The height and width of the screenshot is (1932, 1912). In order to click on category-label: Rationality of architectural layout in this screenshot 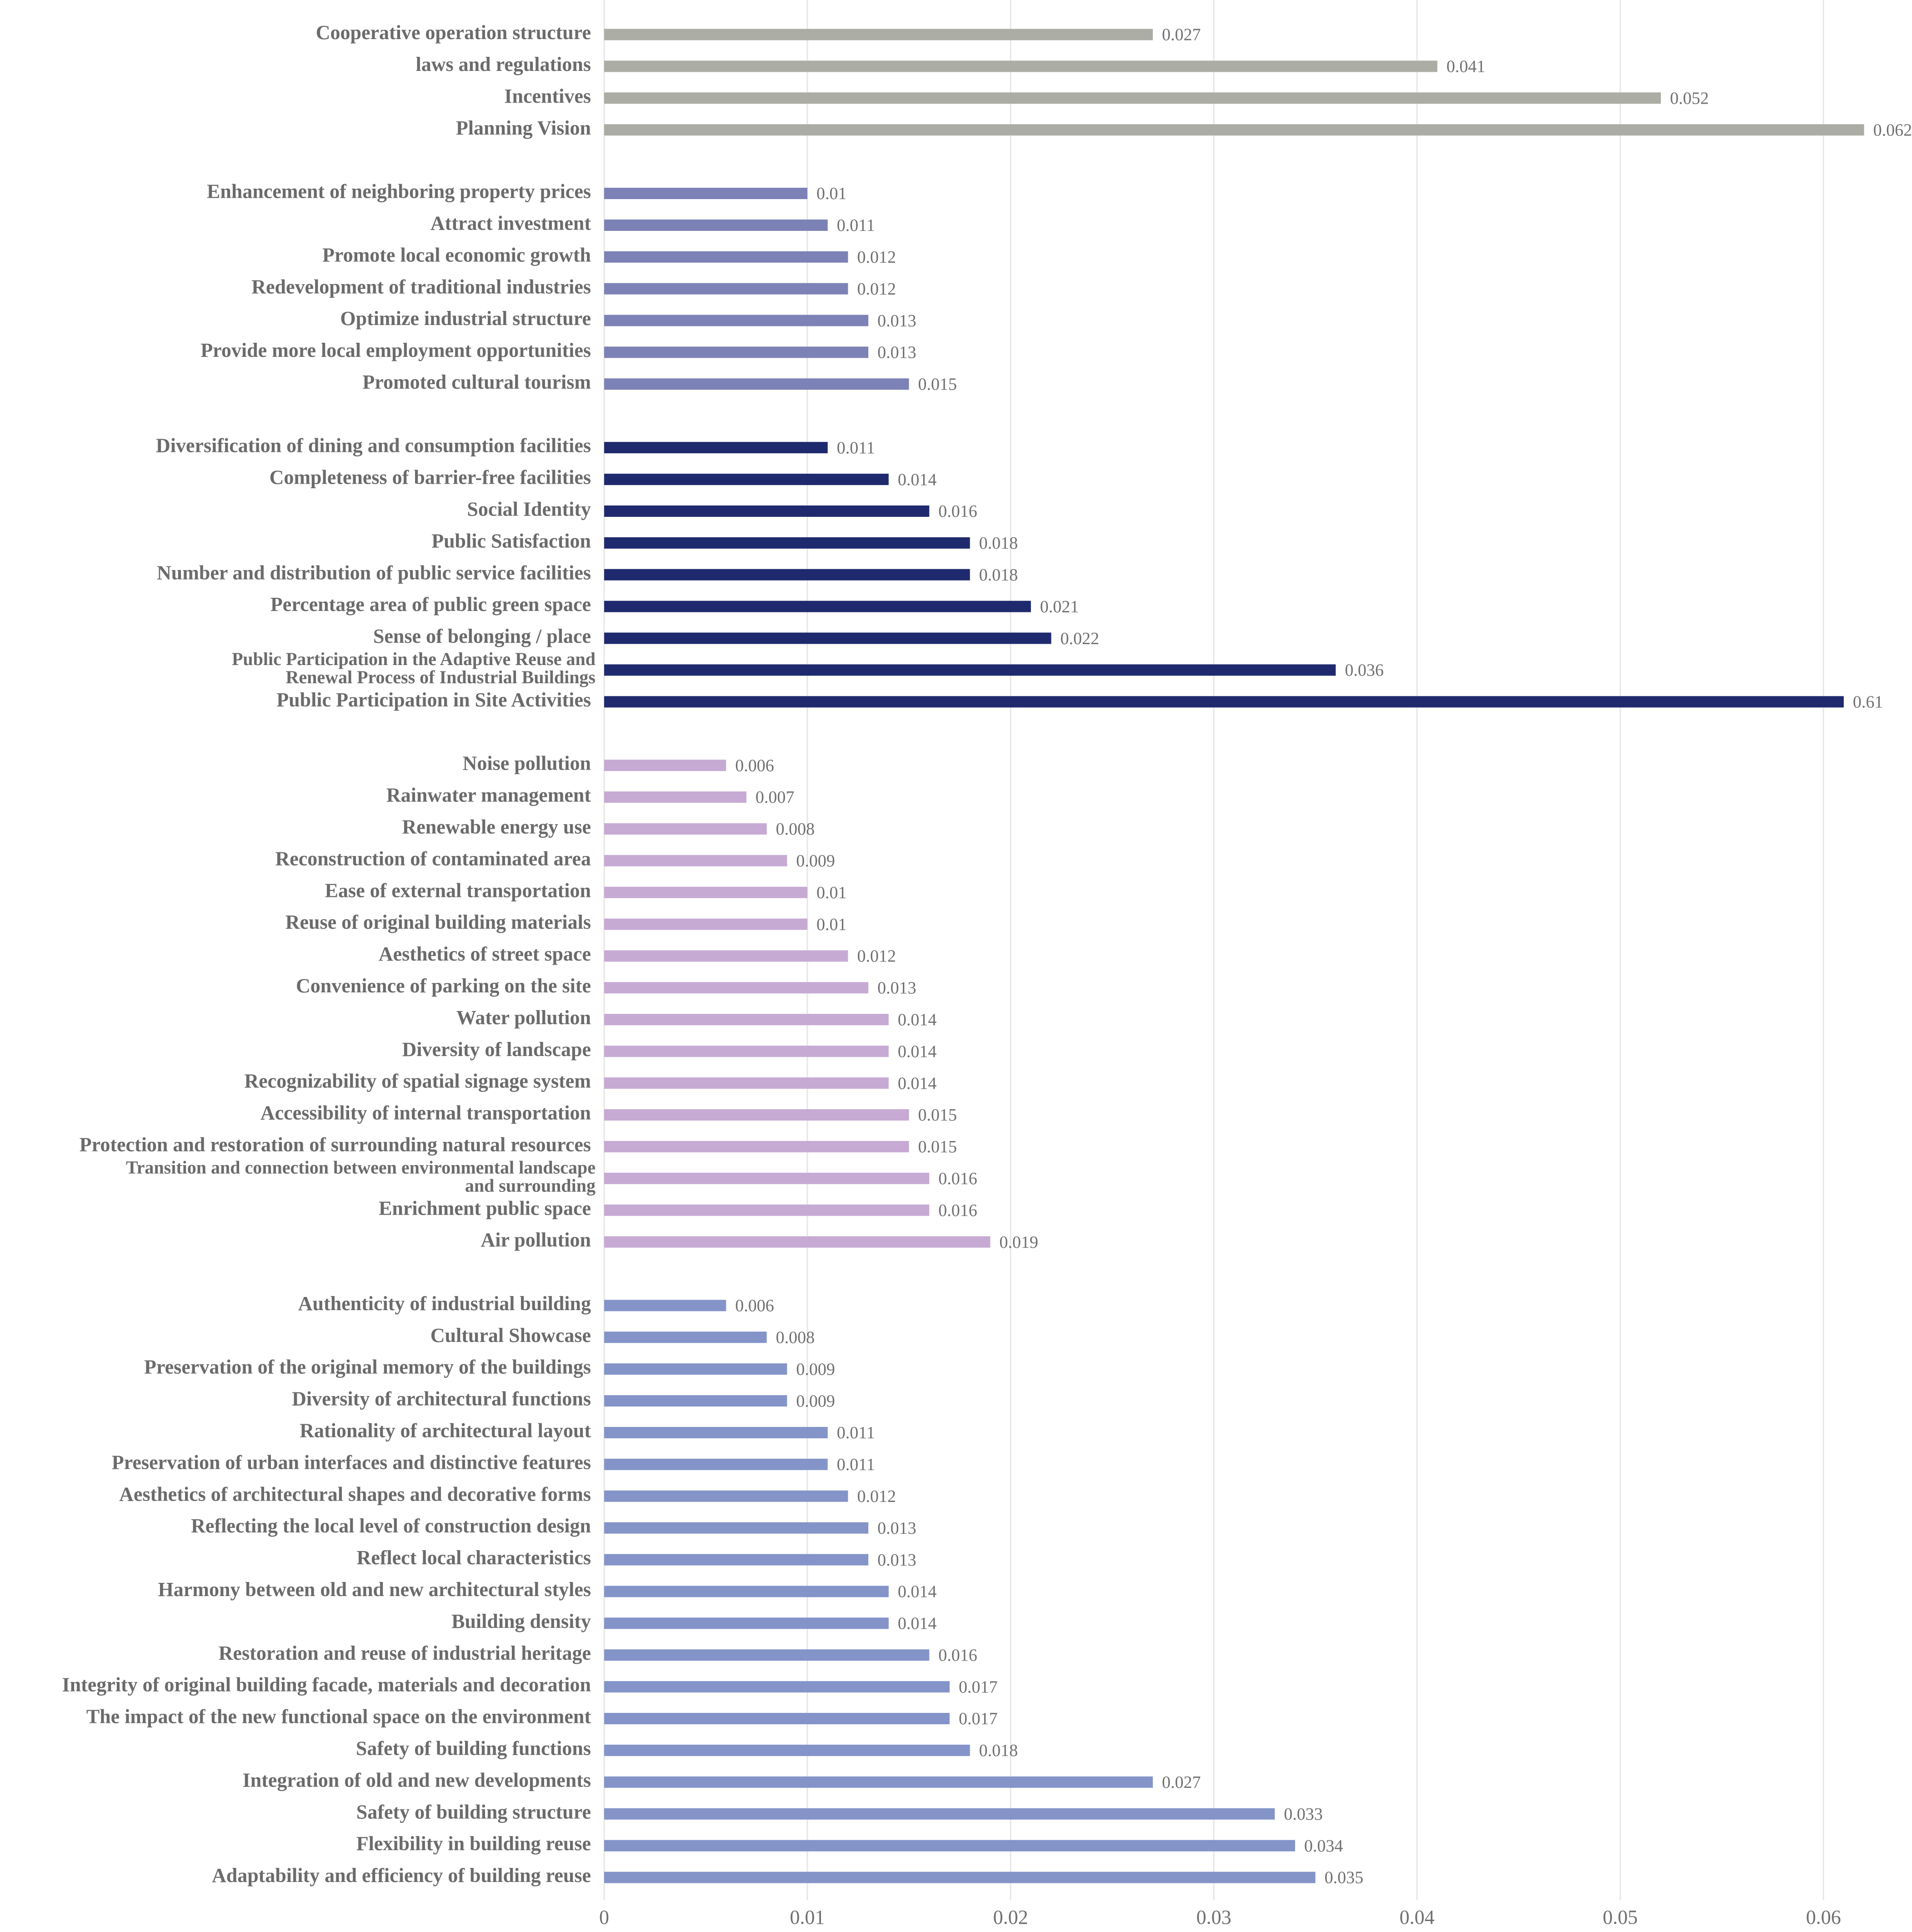, I will do `click(445, 1431)`.